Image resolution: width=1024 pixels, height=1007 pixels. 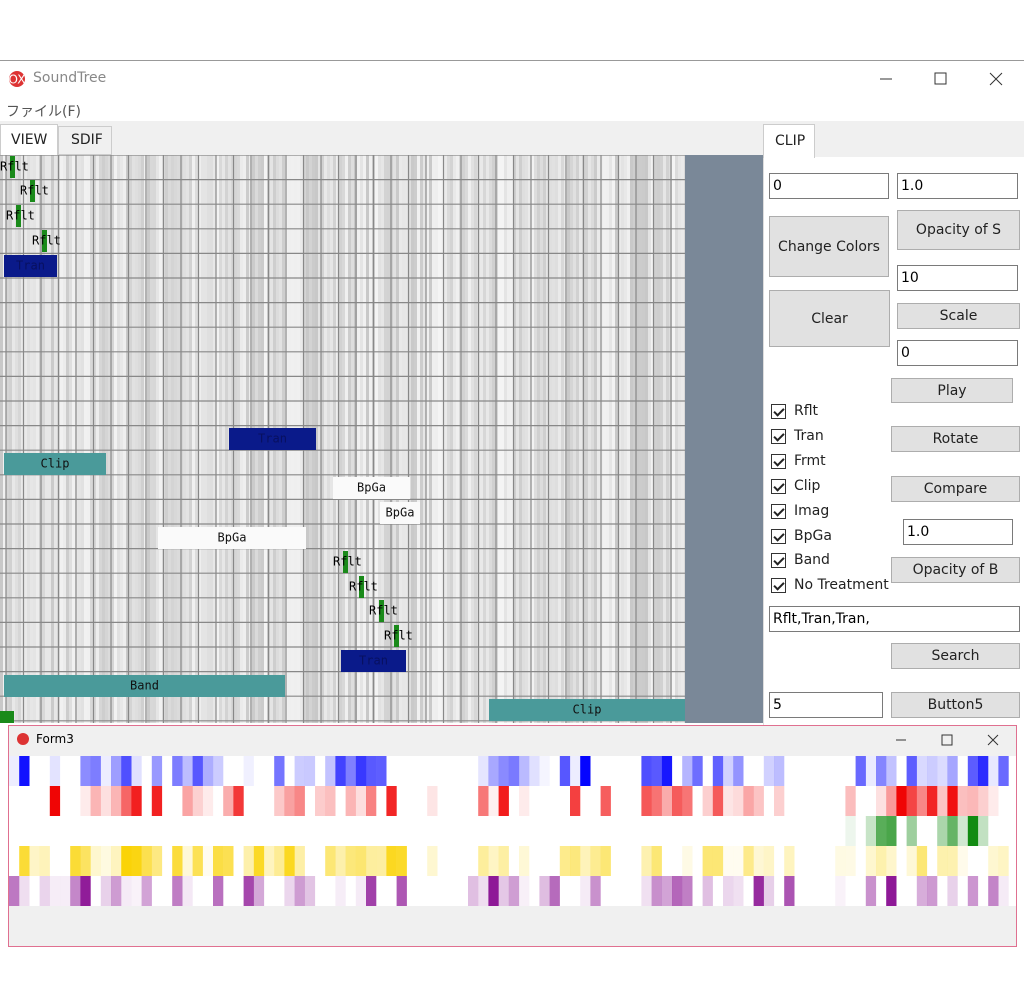 I want to click on window-title: SoundTree, so click(x=70, y=78).